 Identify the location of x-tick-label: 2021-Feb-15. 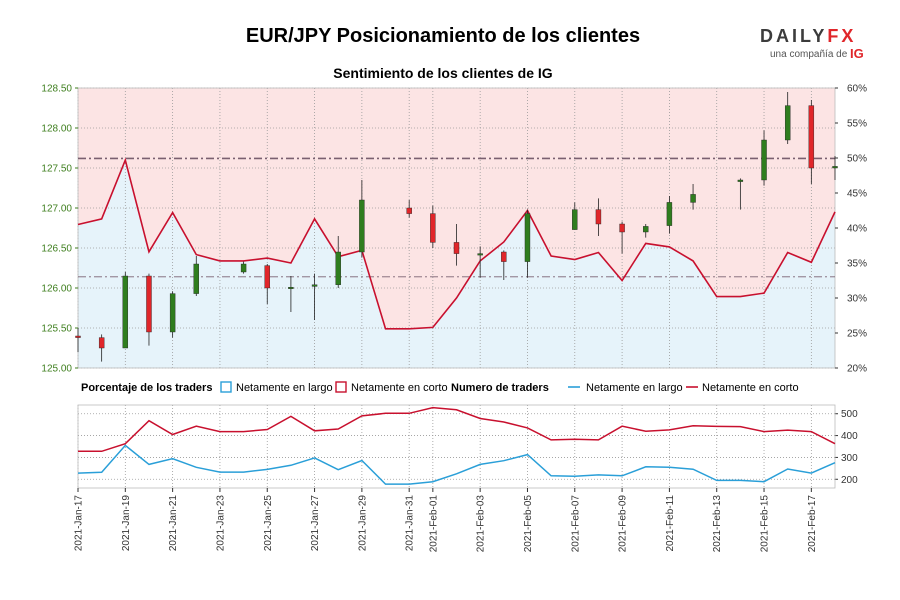
(765, 524).